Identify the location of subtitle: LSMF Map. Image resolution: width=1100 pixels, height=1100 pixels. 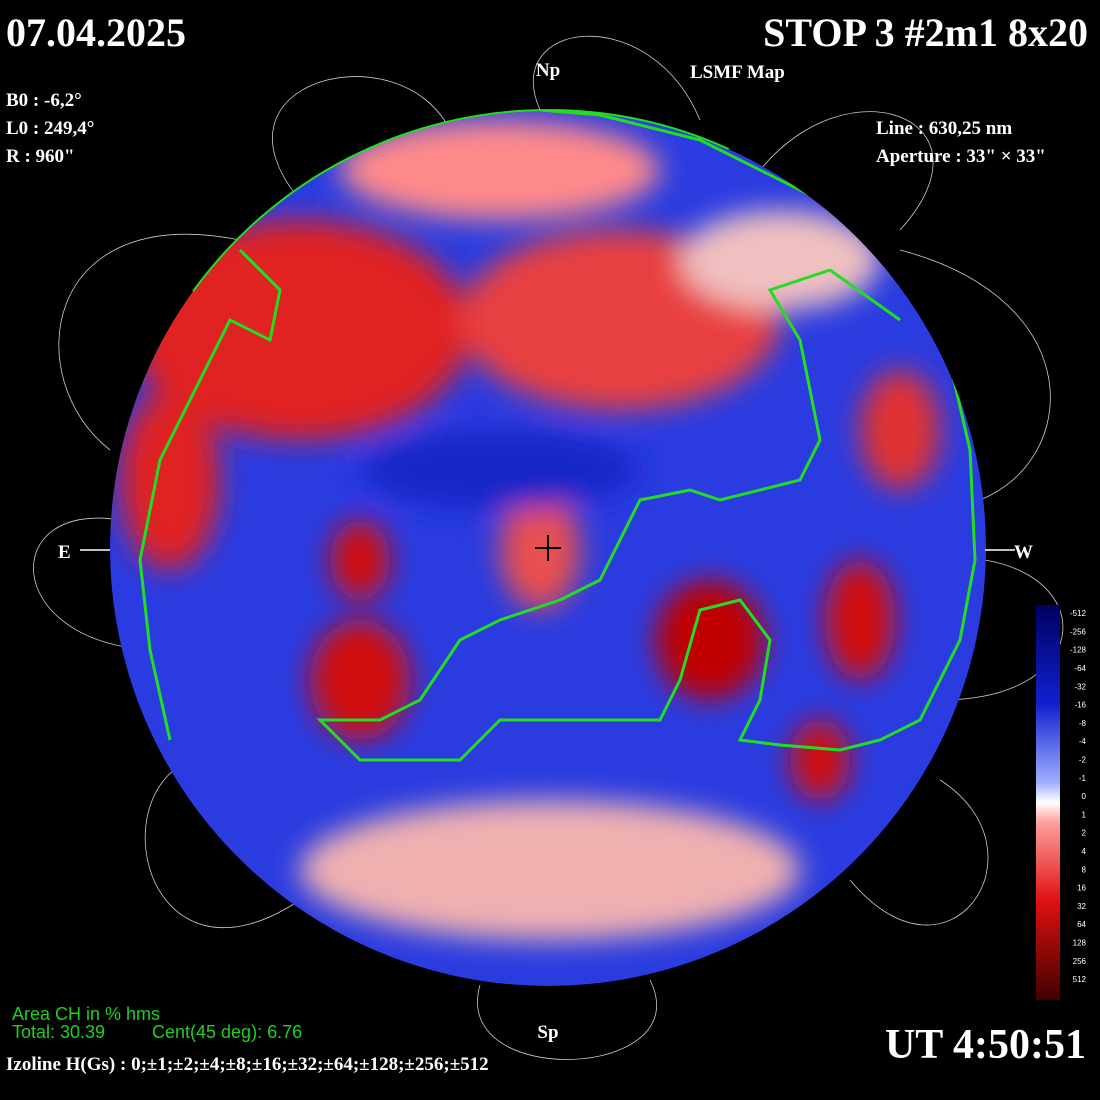
(737, 72).